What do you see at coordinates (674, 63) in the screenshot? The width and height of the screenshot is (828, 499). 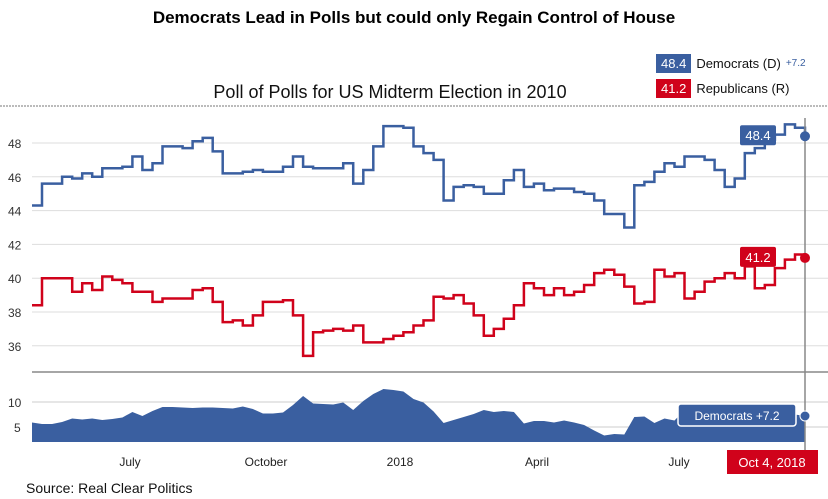 I see `democrats-value-badge: 48.4` at bounding box center [674, 63].